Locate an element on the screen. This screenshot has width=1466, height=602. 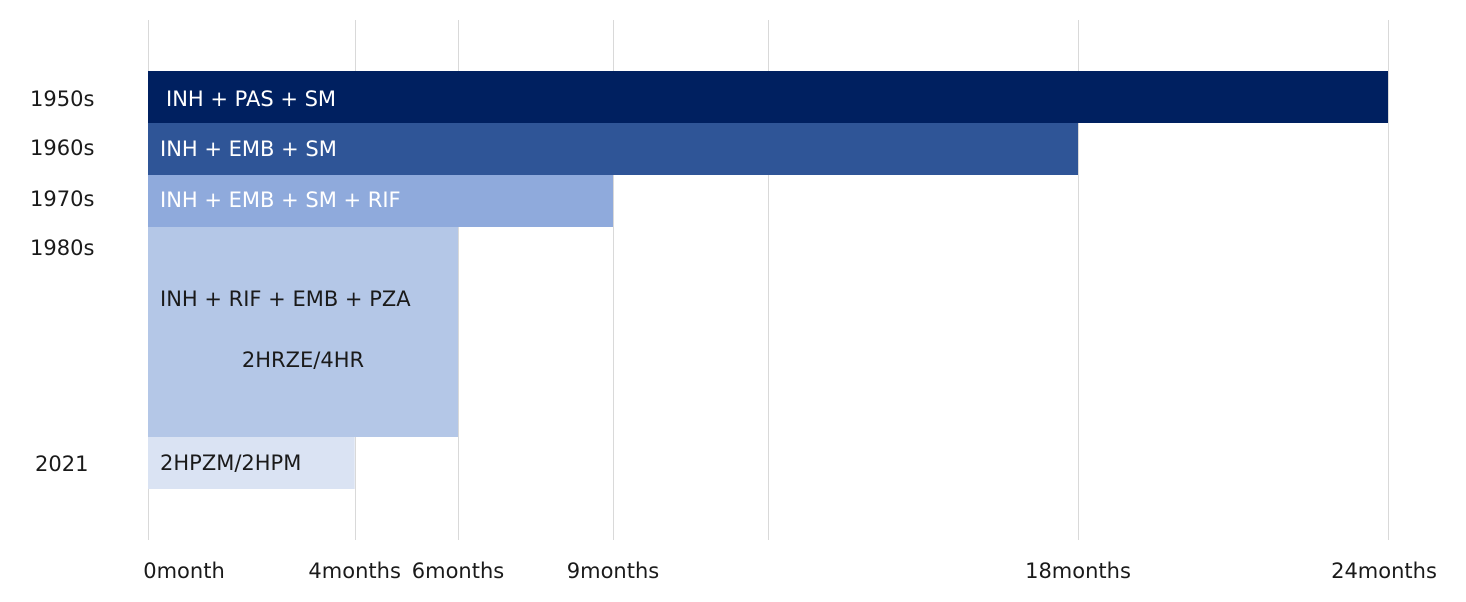
x-tick-label: 4months is located at coordinates (354, 571).